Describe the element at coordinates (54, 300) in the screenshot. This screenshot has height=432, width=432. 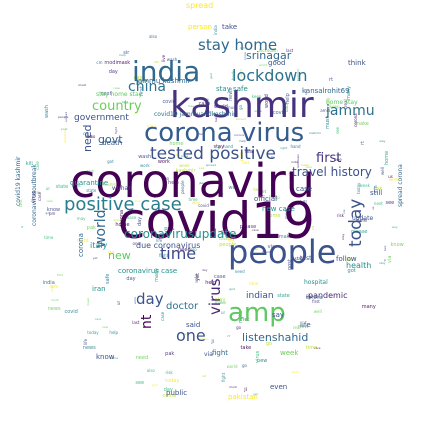
I see `filler-word: modi` at that location.